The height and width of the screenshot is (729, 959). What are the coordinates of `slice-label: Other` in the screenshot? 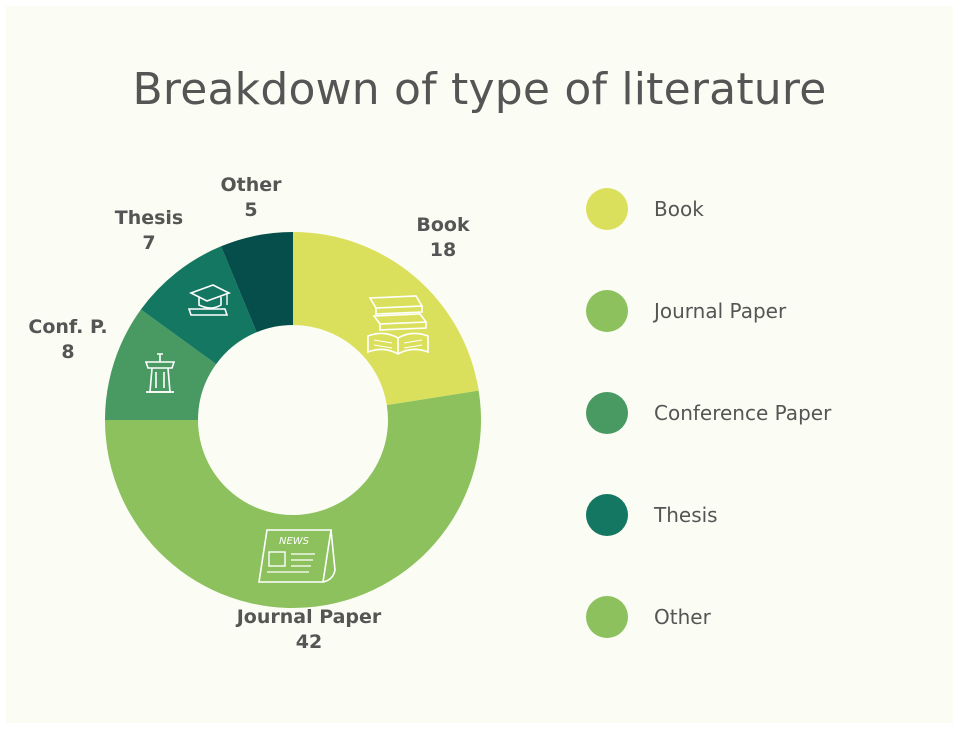 It's located at (251, 185).